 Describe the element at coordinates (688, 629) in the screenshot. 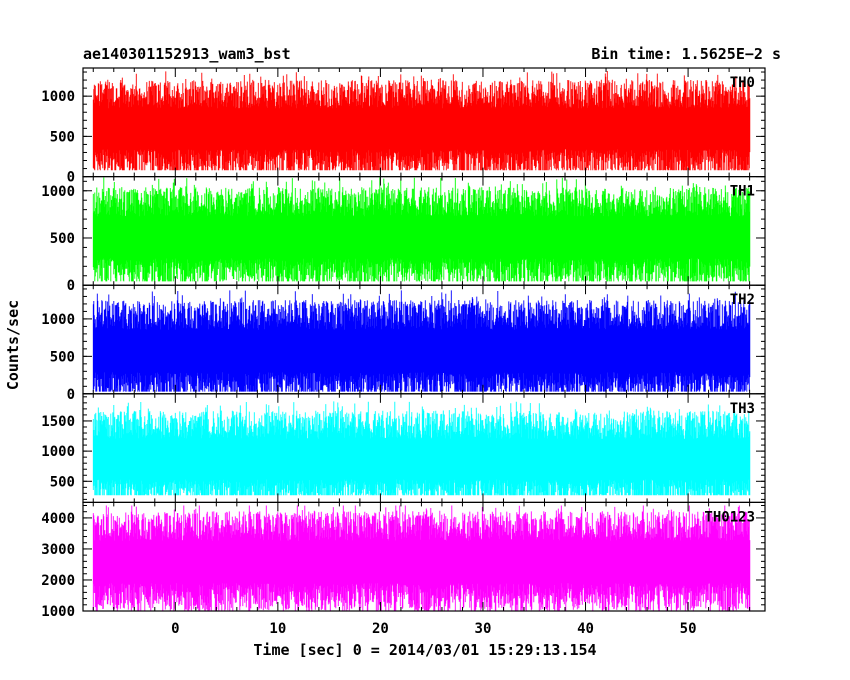

I see `x-tick-label: 50` at that location.